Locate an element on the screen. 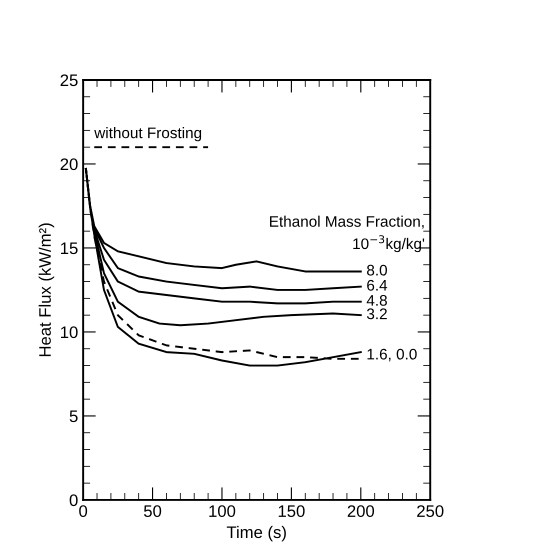  y-tick-label: 10 is located at coordinates (69, 332).